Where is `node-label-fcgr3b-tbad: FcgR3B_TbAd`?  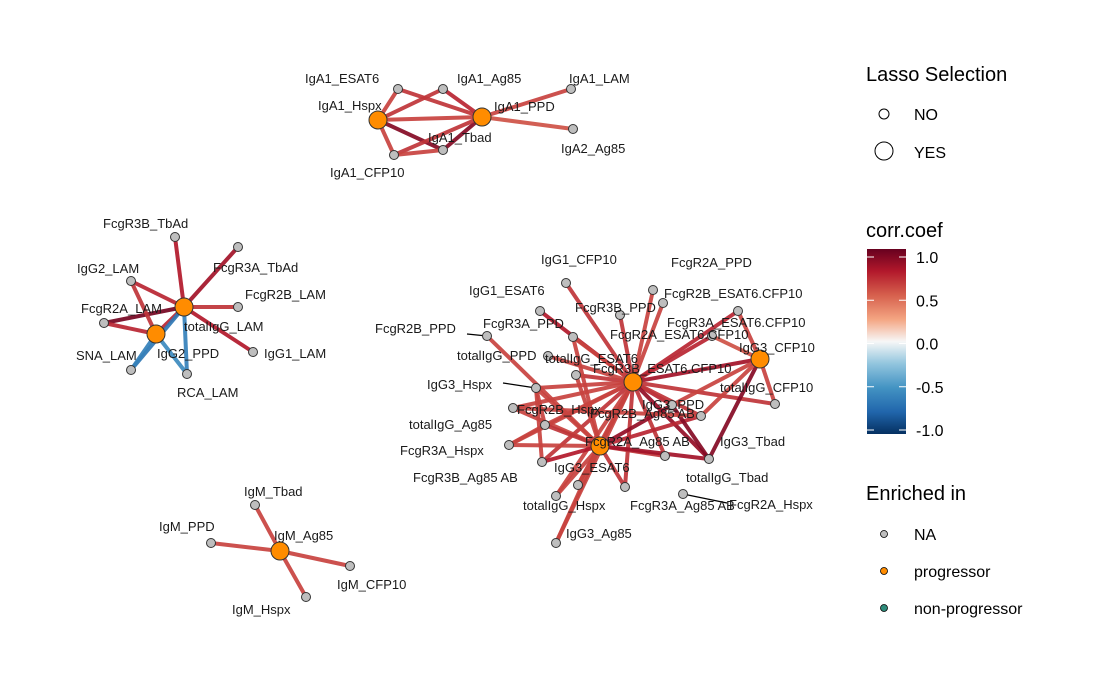 node-label-fcgr3b-tbad: FcgR3B_TbAd is located at coordinates (145, 223).